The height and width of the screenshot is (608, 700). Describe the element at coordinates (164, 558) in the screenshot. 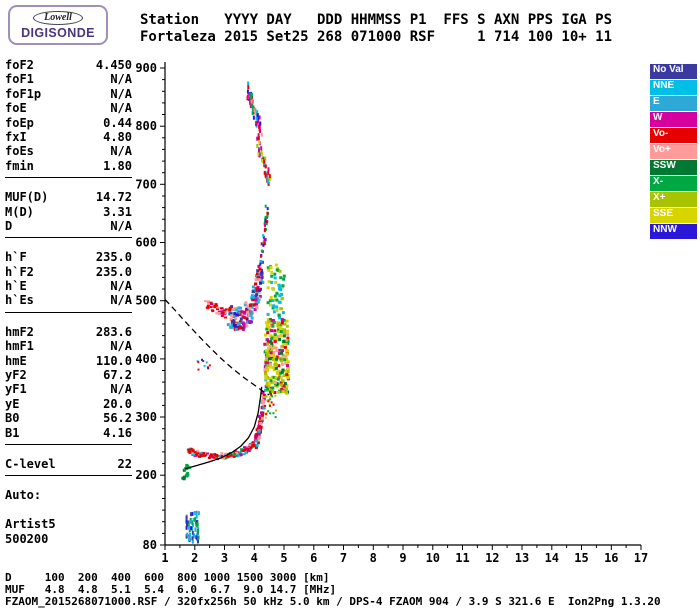

I see `svg-text: 1` at that location.